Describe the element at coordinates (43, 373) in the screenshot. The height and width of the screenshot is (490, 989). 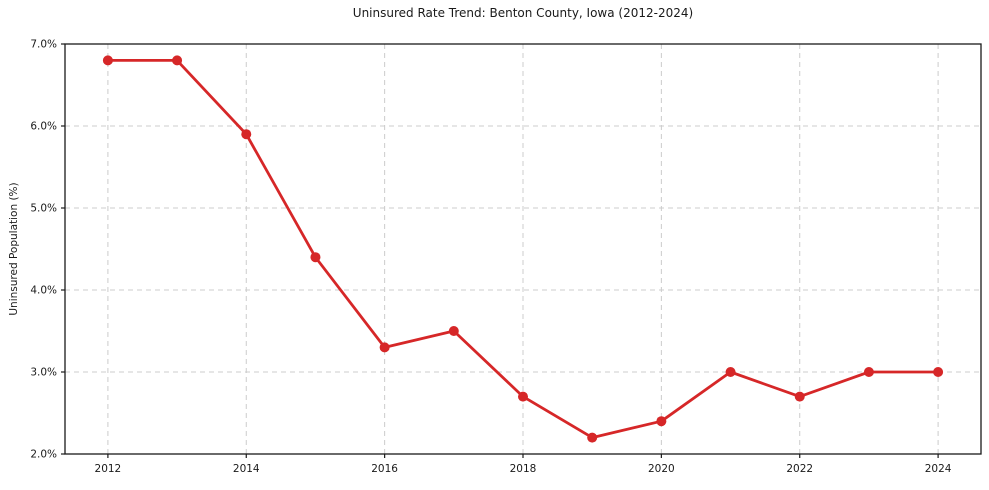
I see `y-tick-label: 3.0%` at that location.